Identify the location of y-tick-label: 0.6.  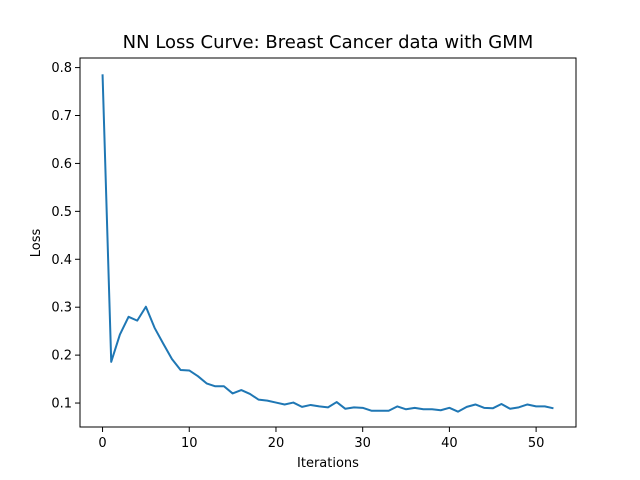
(61, 164).